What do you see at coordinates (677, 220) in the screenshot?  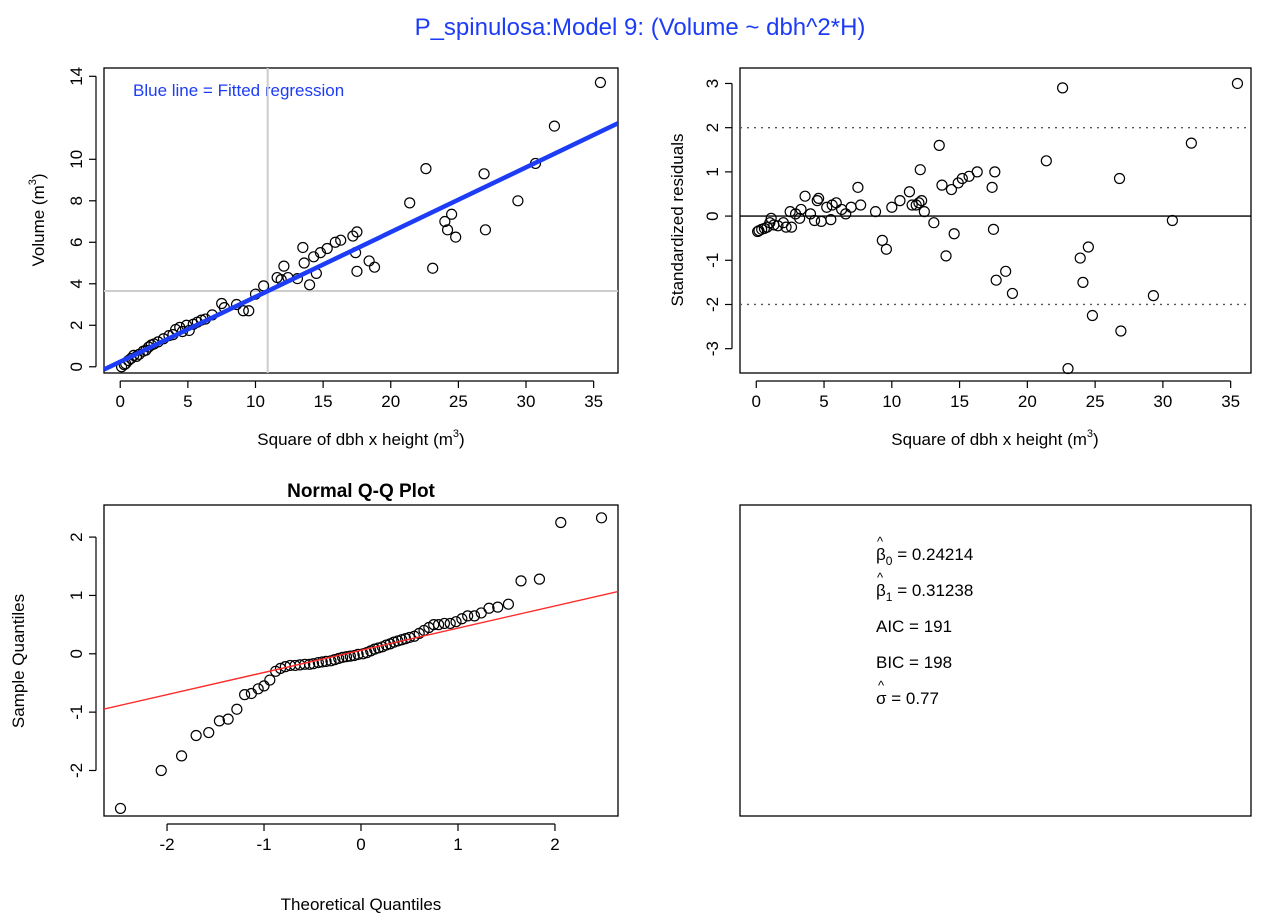 I see `y-axis-label: Standardized residuals` at bounding box center [677, 220].